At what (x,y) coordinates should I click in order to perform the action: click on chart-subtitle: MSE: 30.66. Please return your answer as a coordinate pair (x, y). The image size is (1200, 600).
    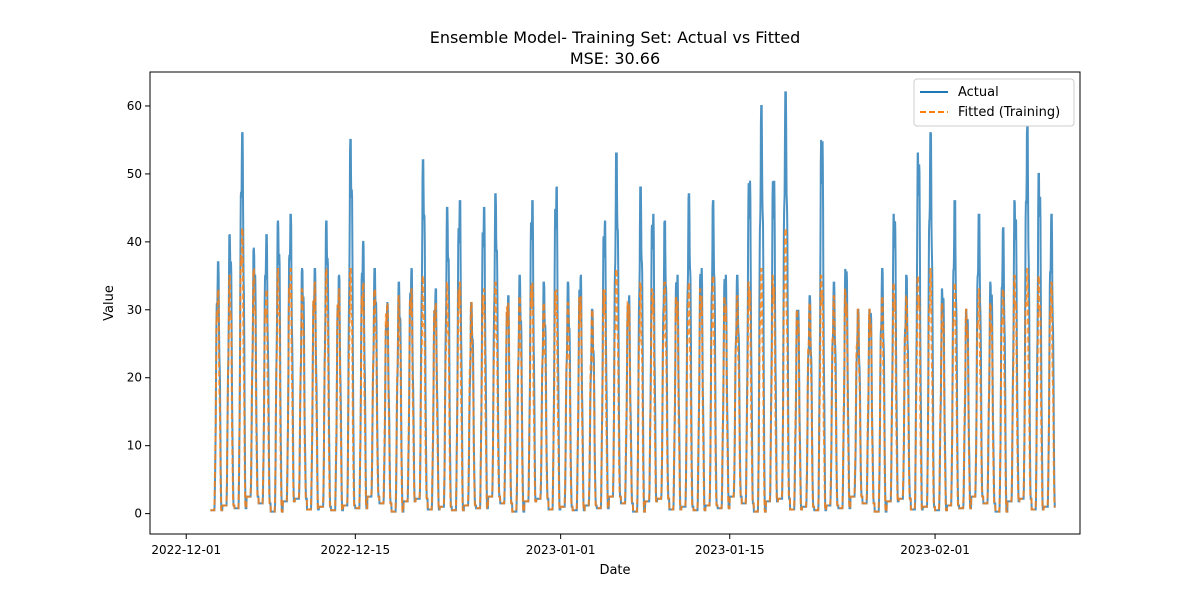
    Looking at the image, I should click on (615, 58).